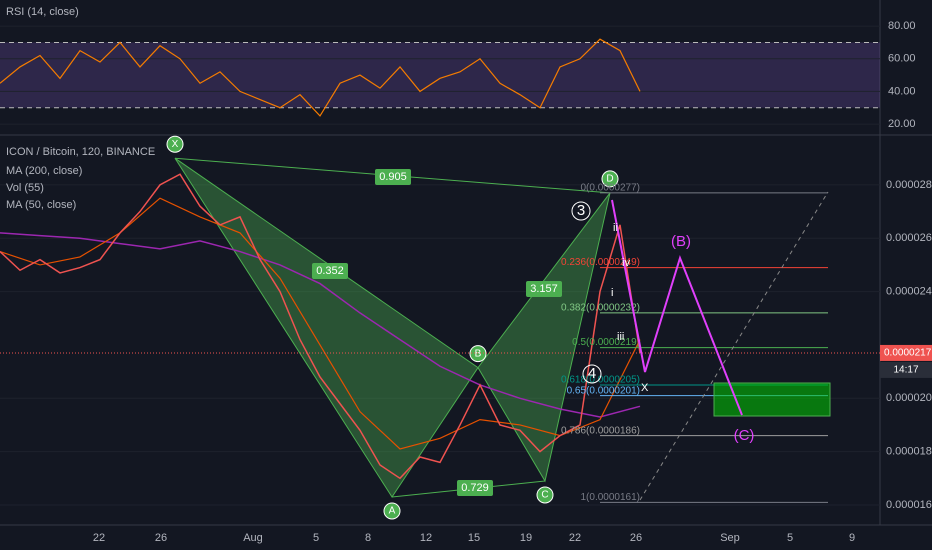  What do you see at coordinates (600, 308) in the screenshot?
I see `fib-label: 0.382(0.0000232)` at bounding box center [600, 308].